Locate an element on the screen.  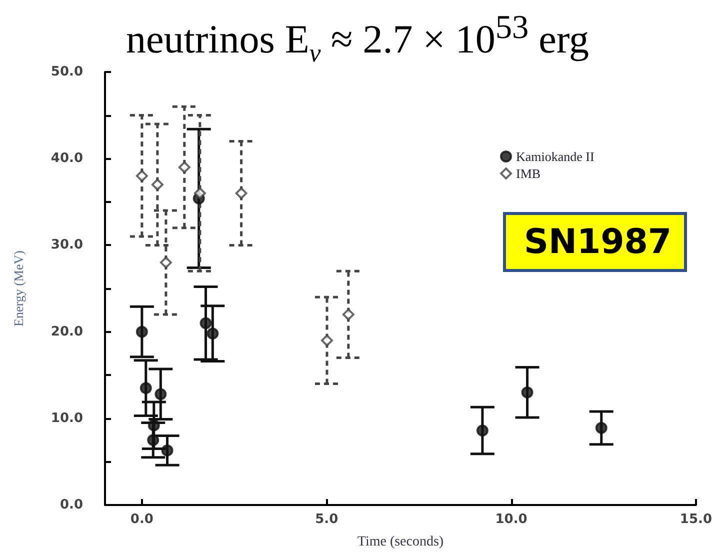
legend-label: Kamiokande II is located at coordinates (555, 156).